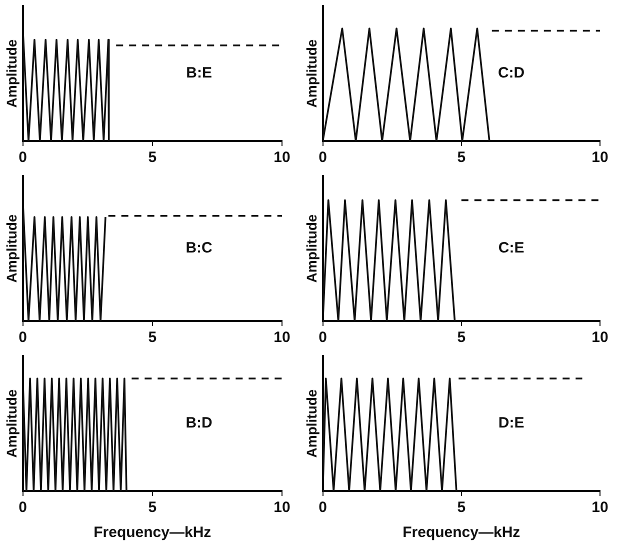 The height and width of the screenshot is (546, 618). What do you see at coordinates (199, 423) in the screenshot?
I see `annotation: B:D` at bounding box center [199, 423].